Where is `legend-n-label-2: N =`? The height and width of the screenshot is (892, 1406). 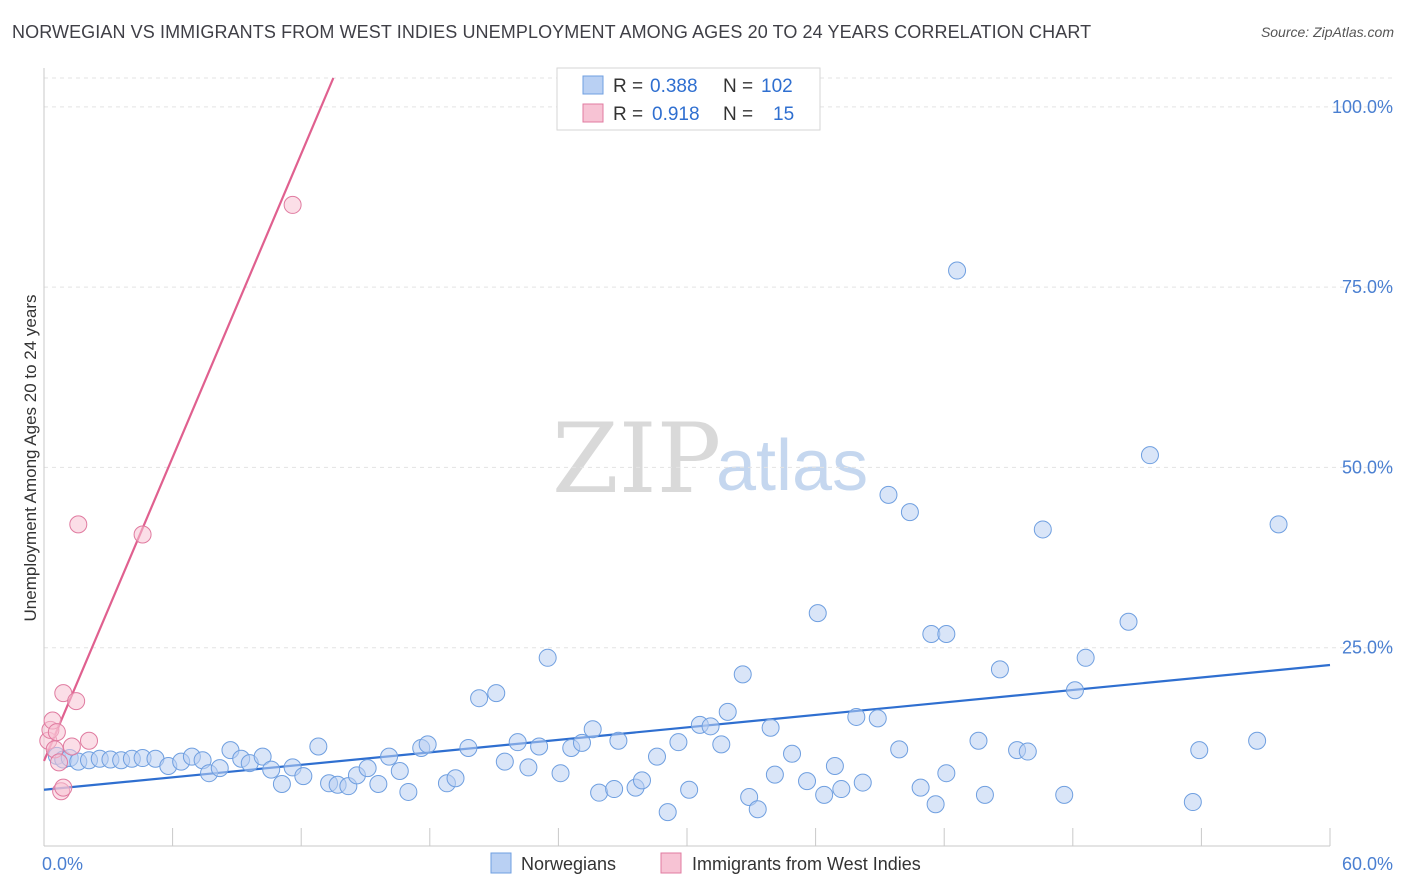 legend-n-label-2: N = is located at coordinates (738, 114).